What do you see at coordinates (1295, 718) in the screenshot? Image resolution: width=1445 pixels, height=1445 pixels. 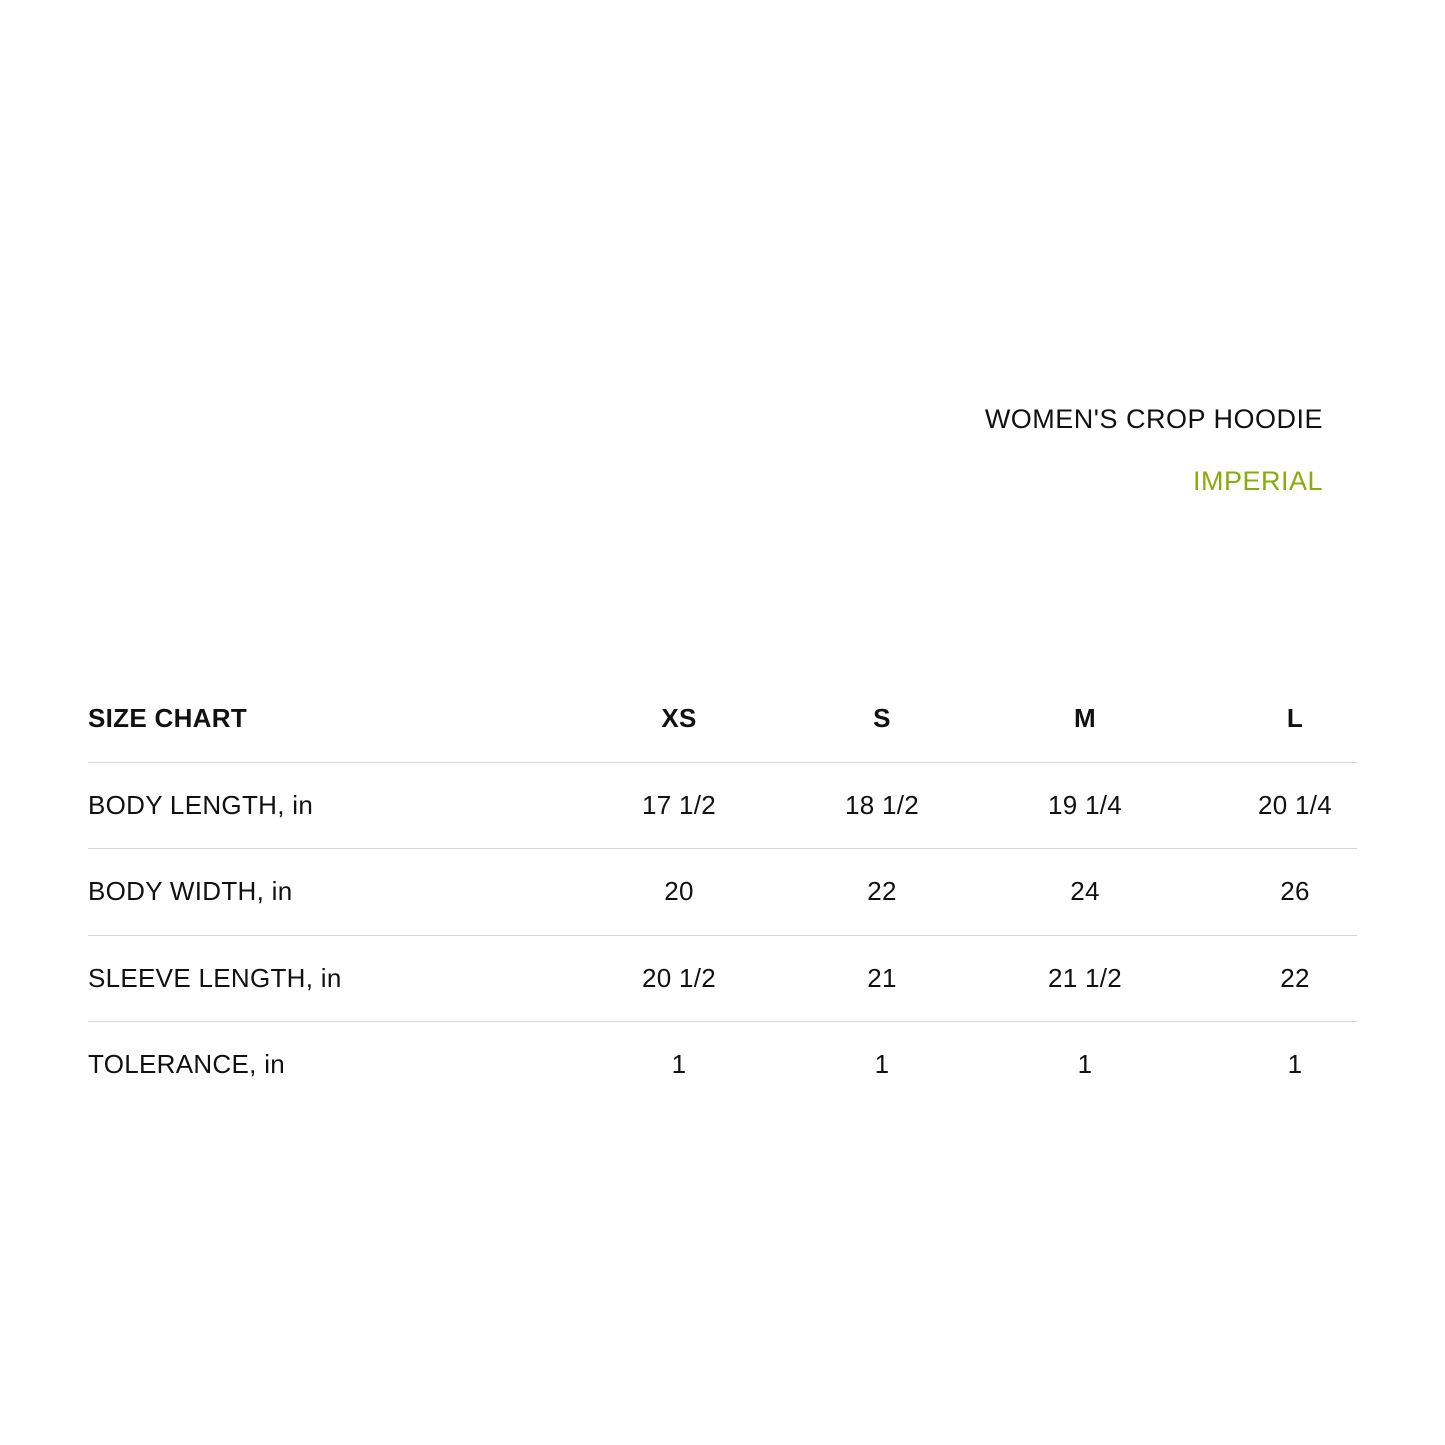 I see `header-size-l: L` at bounding box center [1295, 718].